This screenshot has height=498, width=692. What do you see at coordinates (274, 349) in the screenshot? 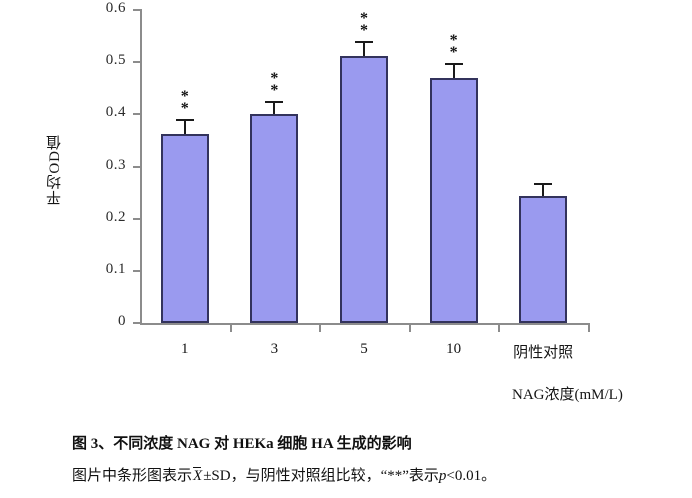
I see `x-axis-tick-label: 3` at bounding box center [274, 349].